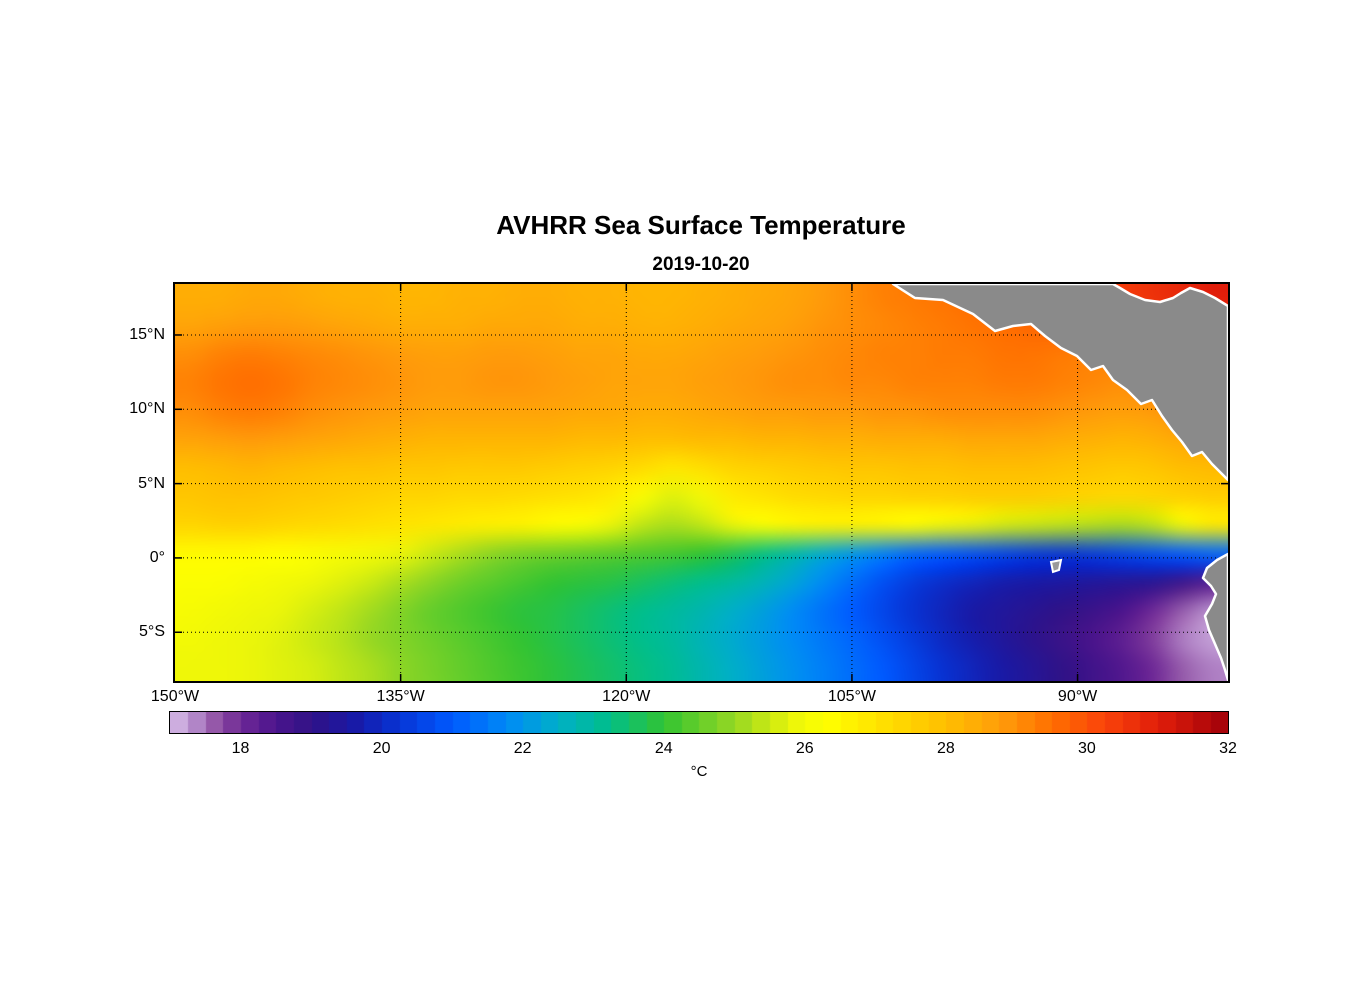  Describe the element at coordinates (240, 748) in the screenshot. I see `colorbar-tick-label: 18` at that location.